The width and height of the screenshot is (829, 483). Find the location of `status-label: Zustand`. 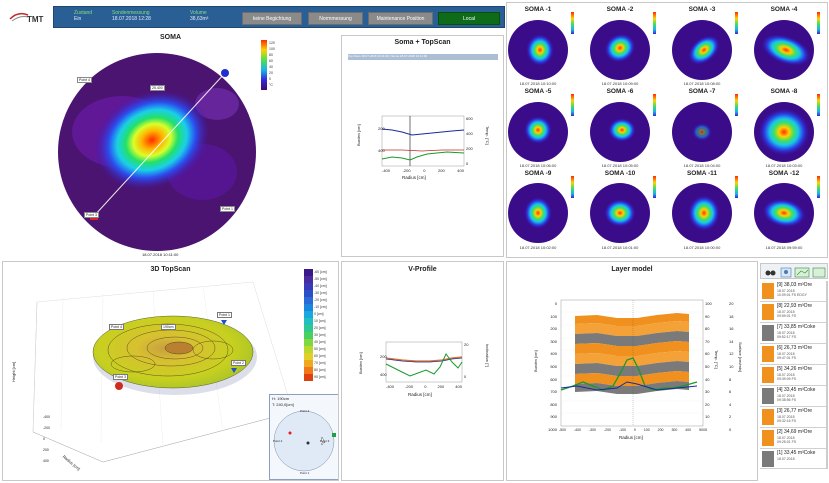

status-label: Zustand is located at coordinates (83, 13).